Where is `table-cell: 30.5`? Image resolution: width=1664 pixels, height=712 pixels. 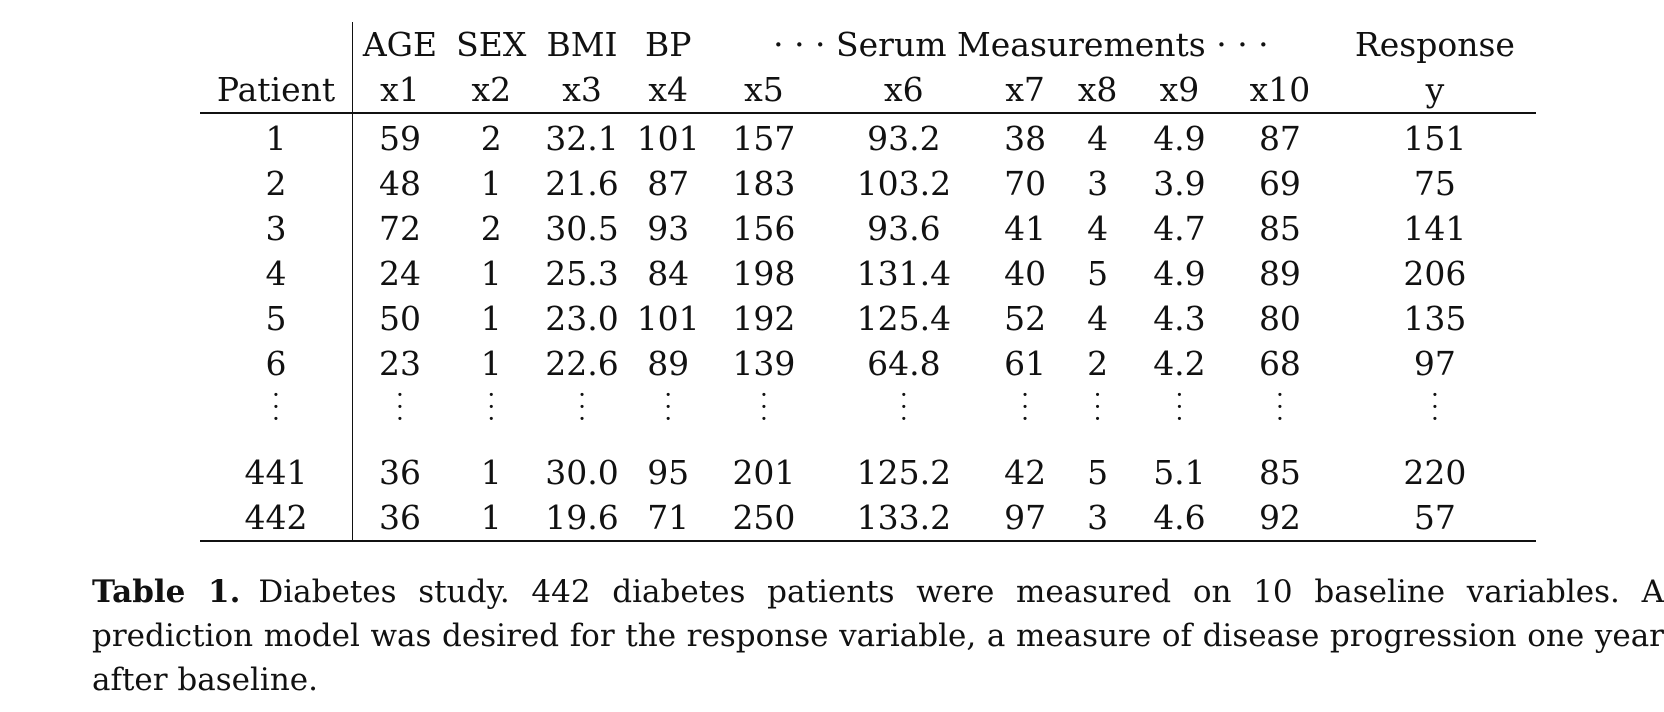
table-cell: 30.5 is located at coordinates (582, 228).